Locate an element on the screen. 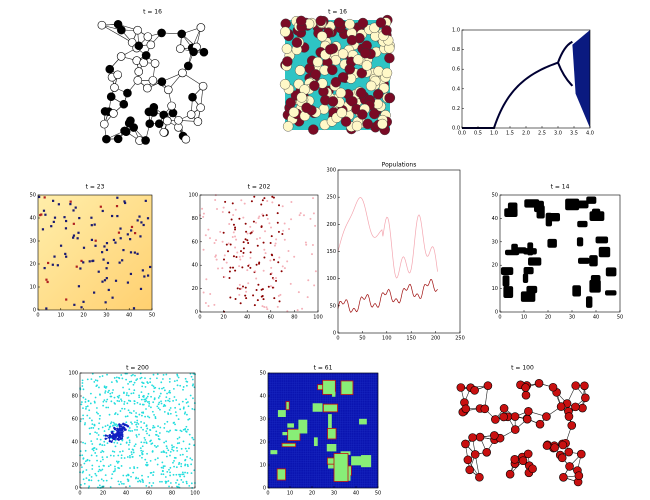  x-tick-label: 0 is located at coordinates (79, 494).